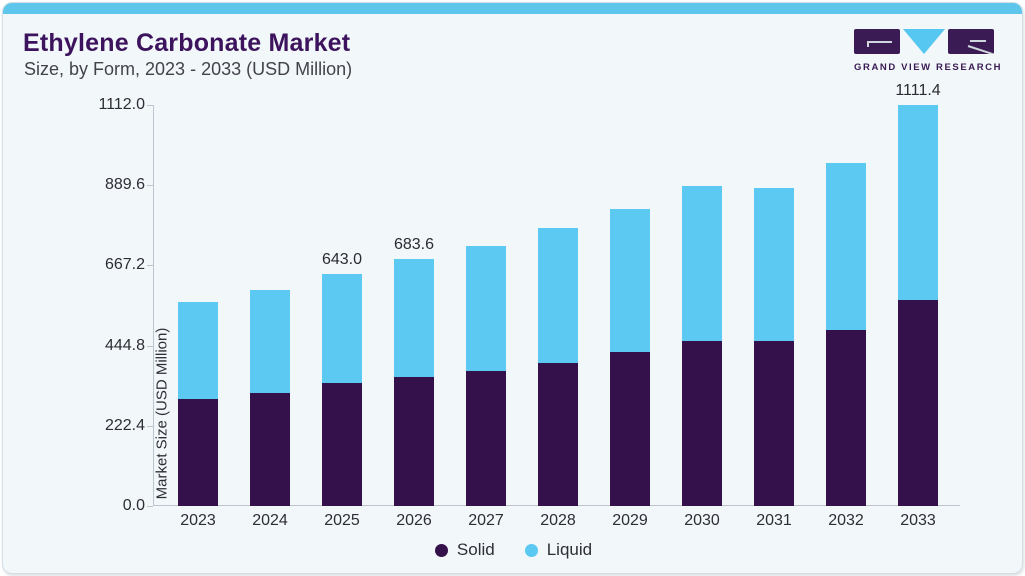 The width and height of the screenshot is (1025, 576). What do you see at coordinates (918, 520) in the screenshot?
I see `x-axis-label-2033: 2033` at bounding box center [918, 520].